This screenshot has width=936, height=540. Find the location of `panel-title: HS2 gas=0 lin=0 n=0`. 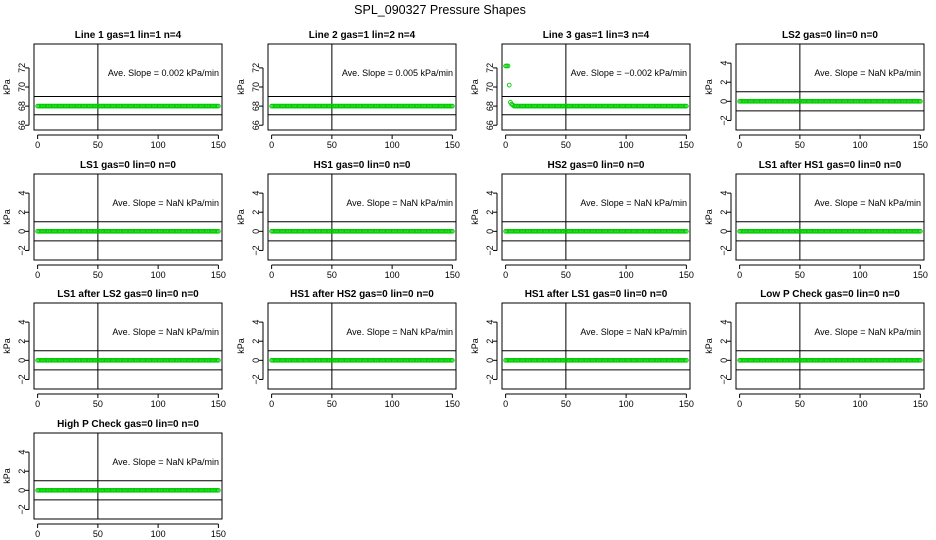

panel-title: HS2 gas=0 lin=0 n=0 is located at coordinates (596, 165).